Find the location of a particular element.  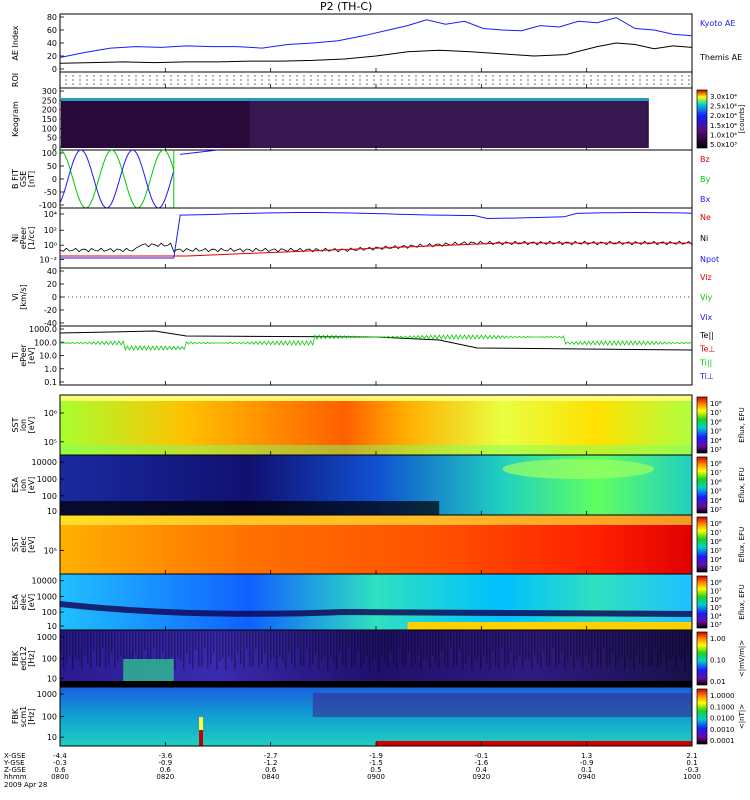

sst_ion-colorbar is located at coordinates (702, 425).